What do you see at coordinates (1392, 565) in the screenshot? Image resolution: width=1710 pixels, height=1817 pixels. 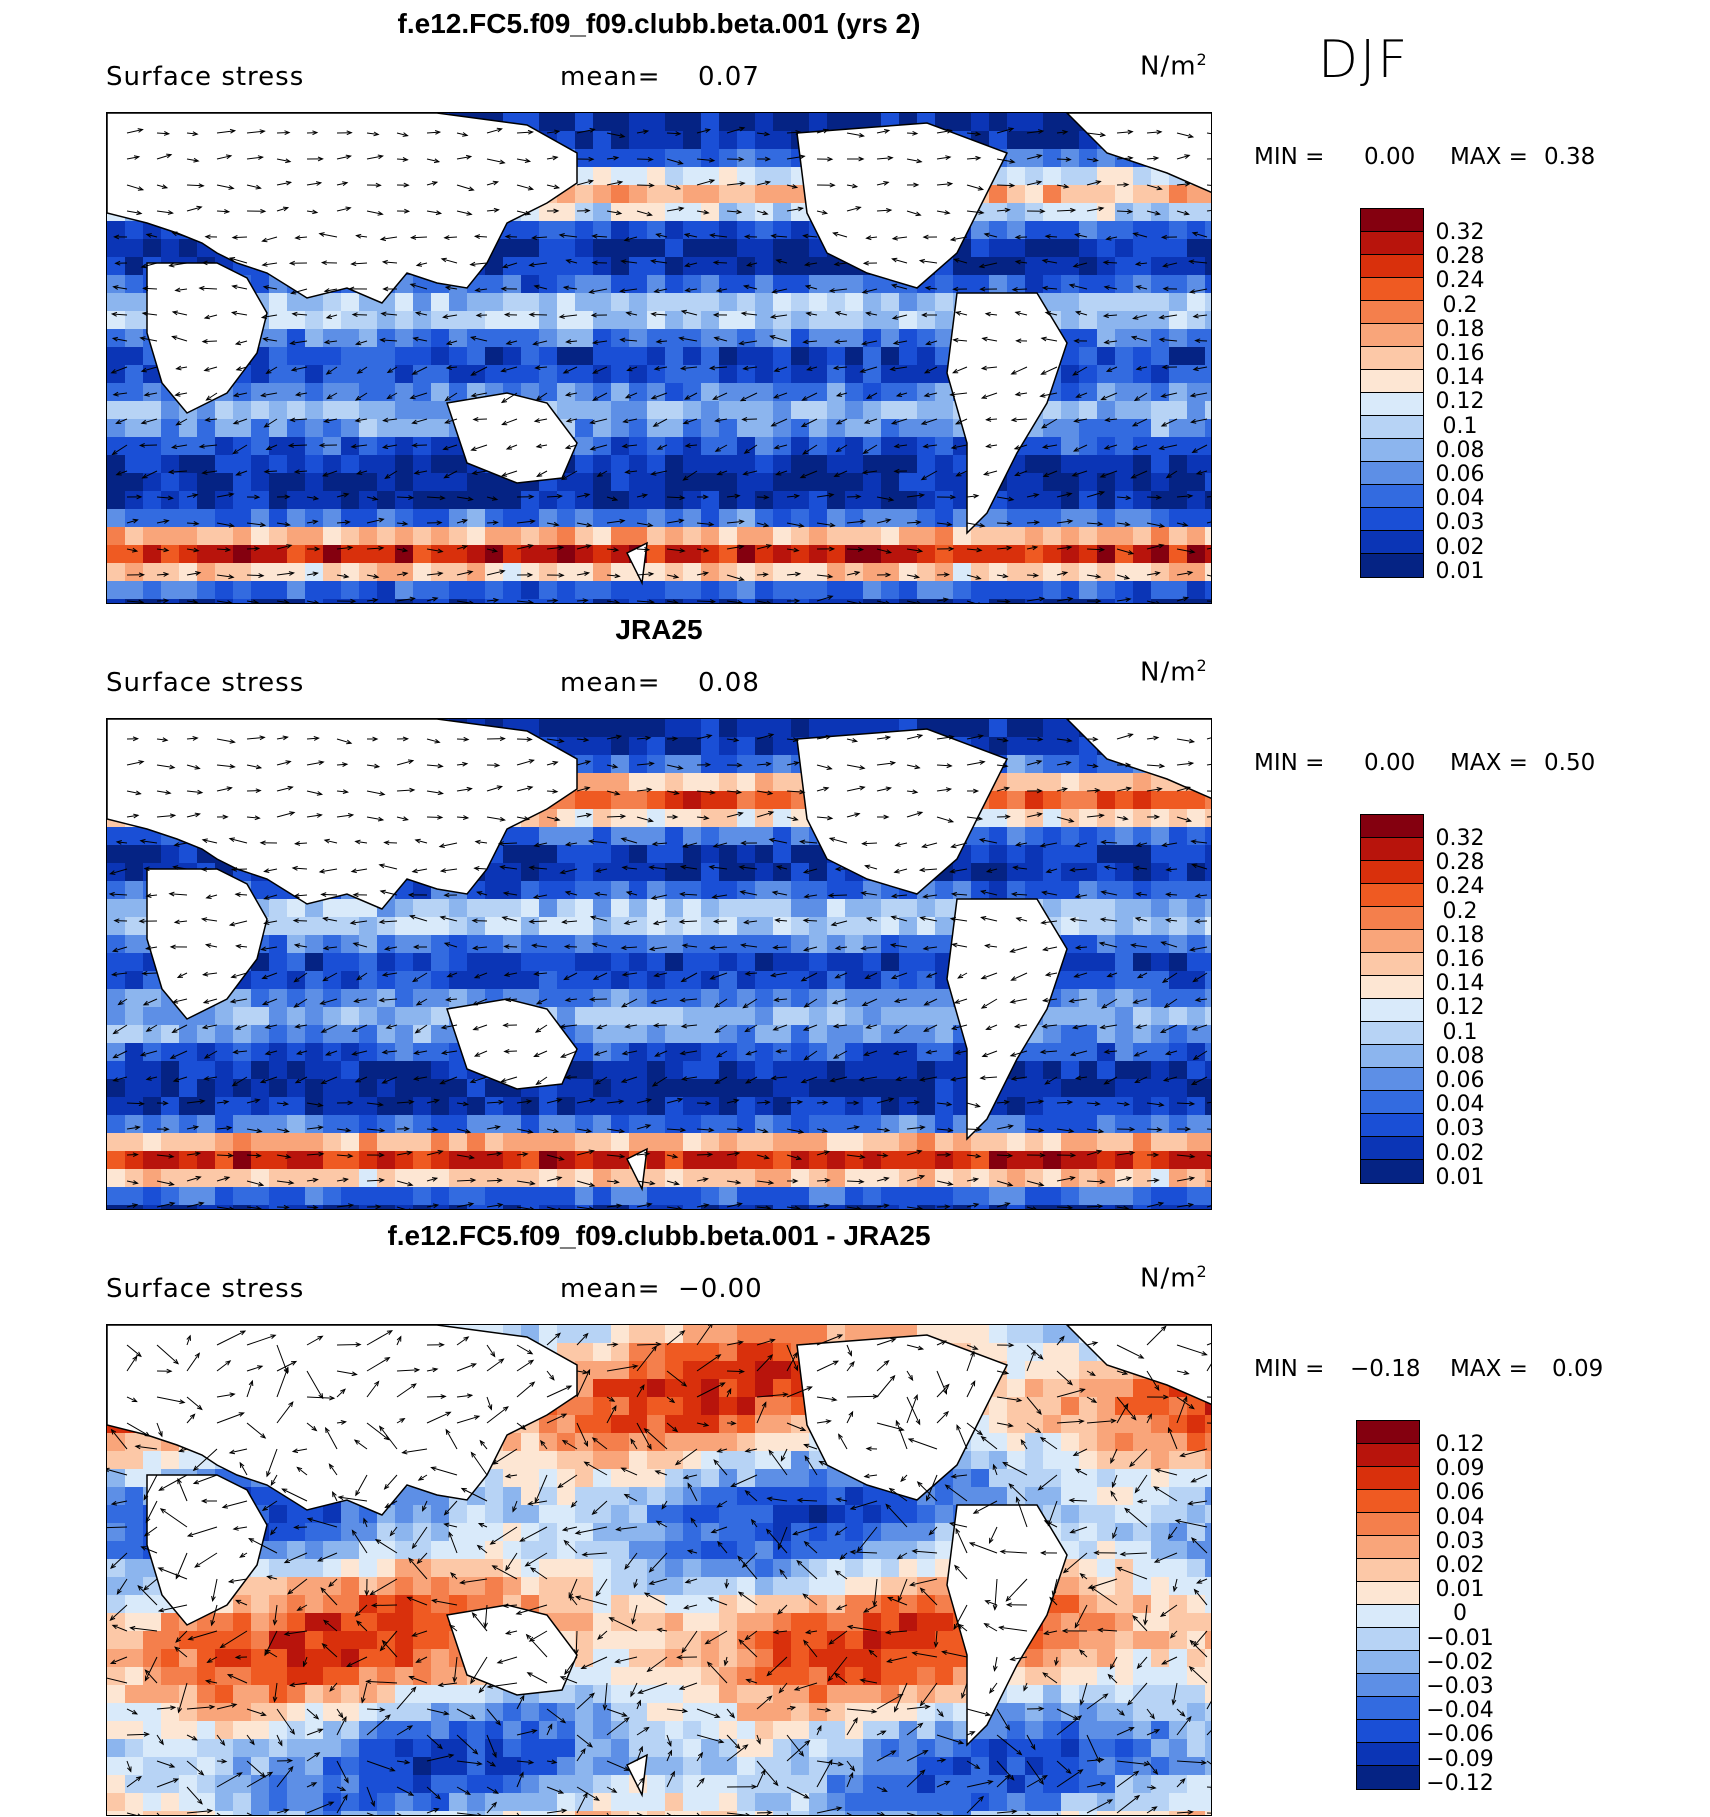 I see `colorbar-swatch` at bounding box center [1392, 565].